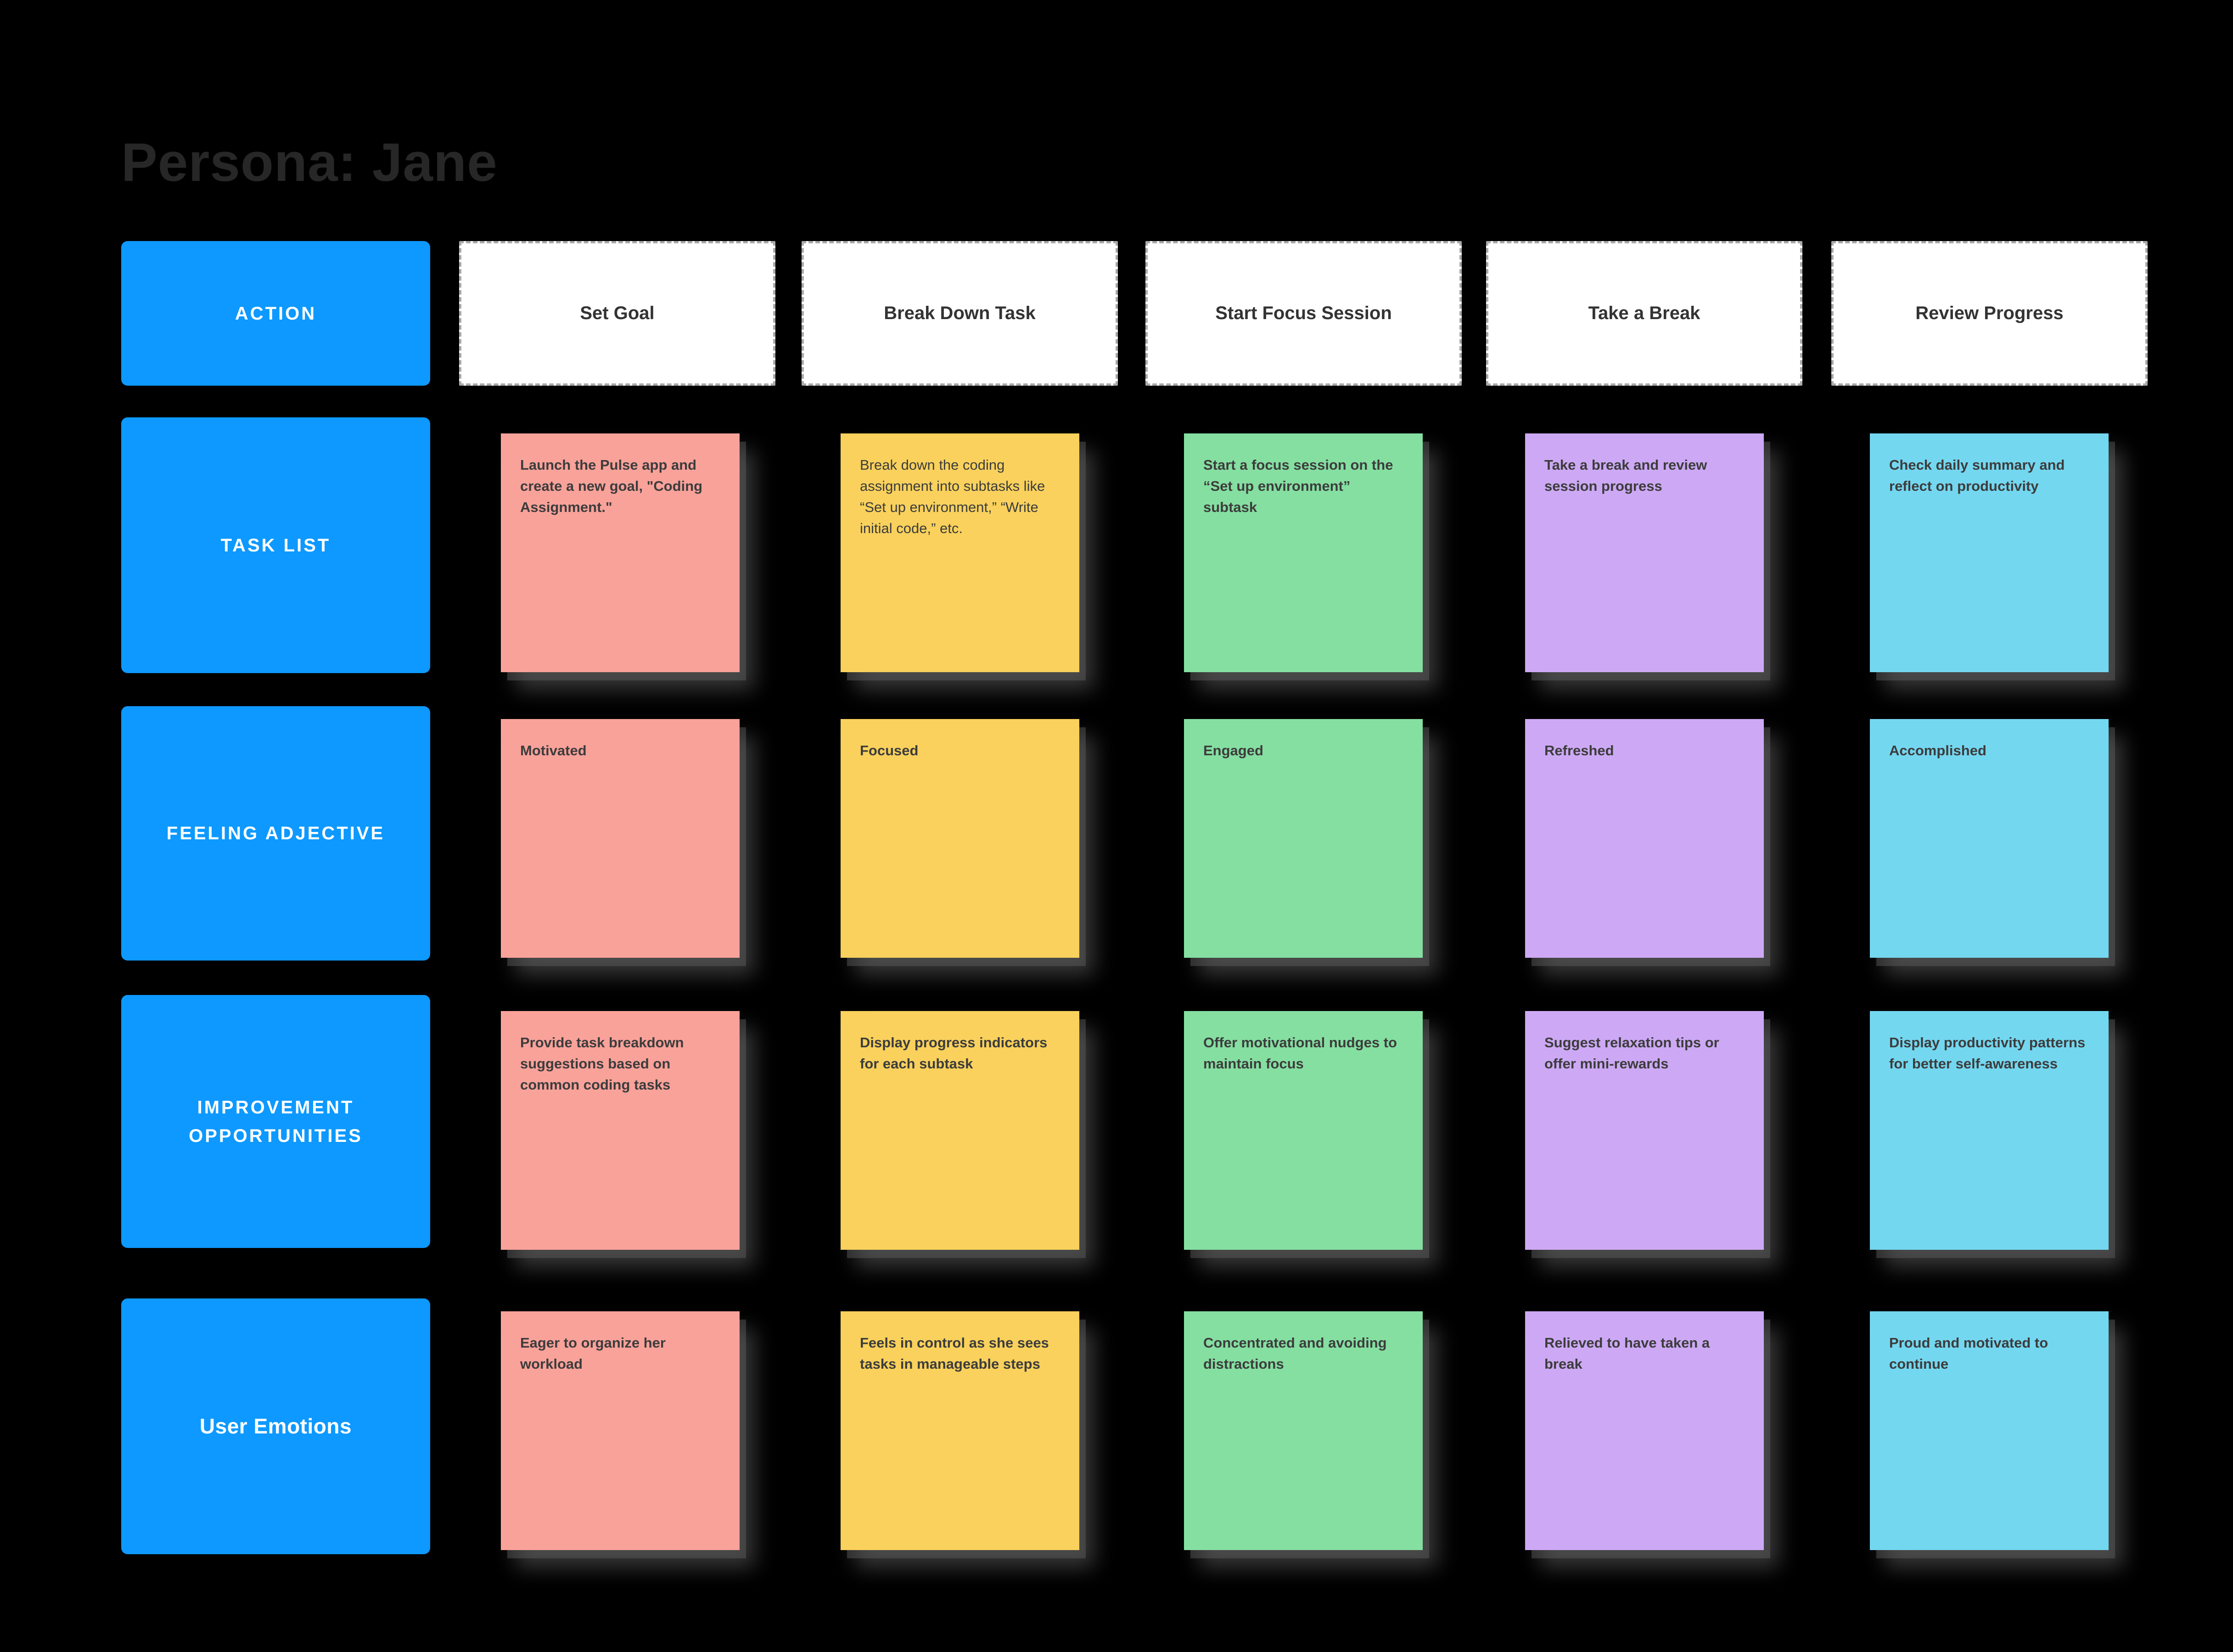  Describe the element at coordinates (1989, 1430) in the screenshot. I see `sticky-note: Proud and motivated to continue` at that location.